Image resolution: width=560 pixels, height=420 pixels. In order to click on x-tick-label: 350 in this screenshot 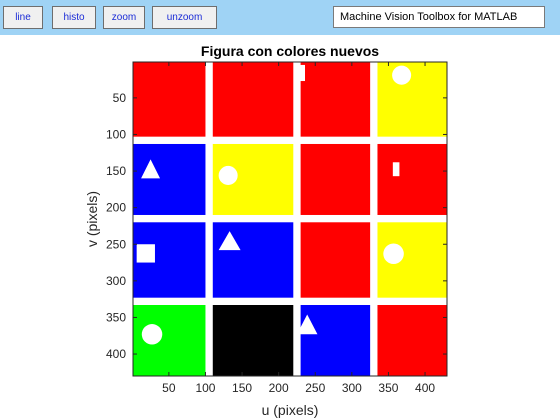, I will do `click(388, 388)`.